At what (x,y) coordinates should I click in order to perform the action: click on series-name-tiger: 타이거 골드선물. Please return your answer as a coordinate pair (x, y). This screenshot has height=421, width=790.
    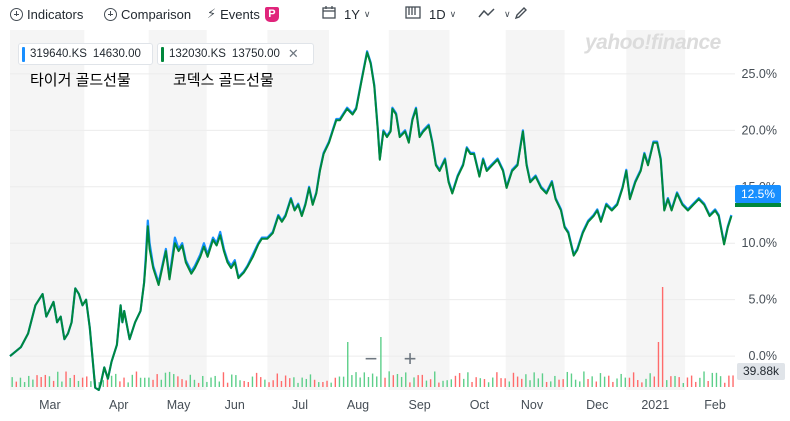
    Looking at the image, I should click on (80, 80).